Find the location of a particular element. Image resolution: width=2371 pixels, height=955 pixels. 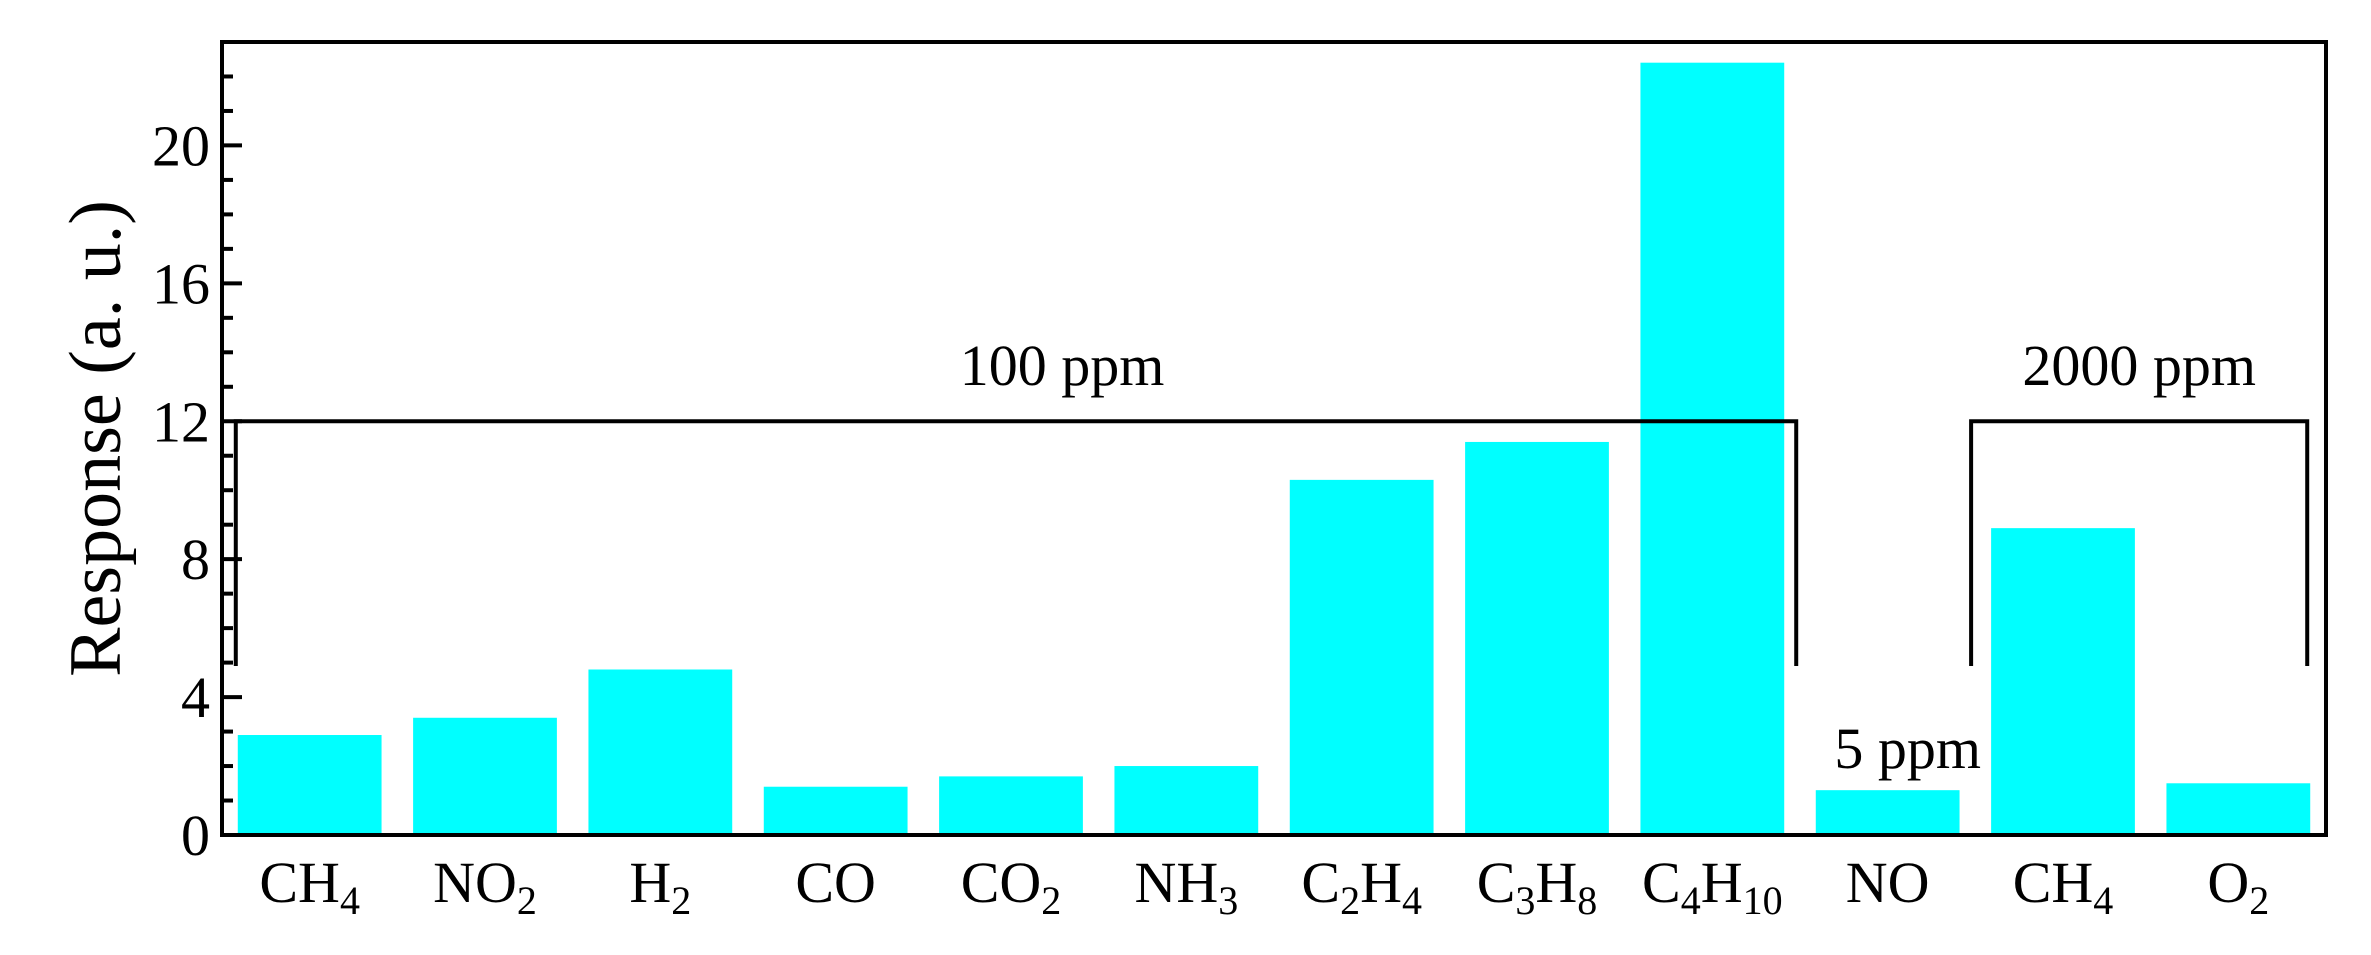

x-category-label: NH3 is located at coordinates (1186, 886).